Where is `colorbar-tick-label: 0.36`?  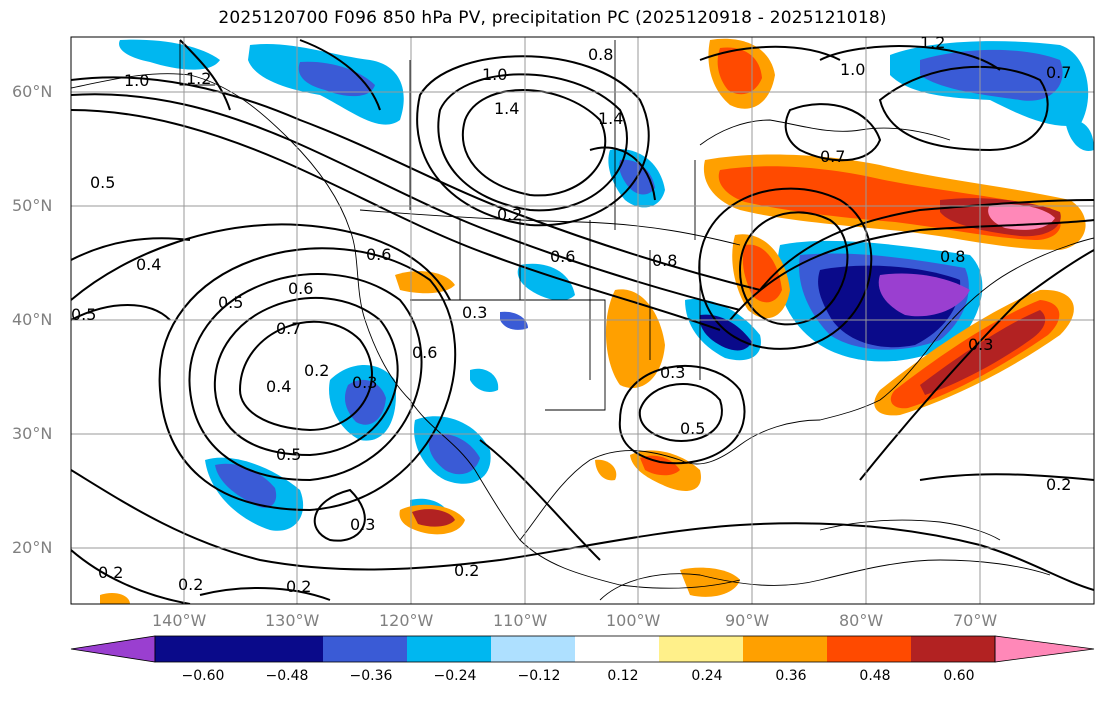
colorbar-tick-label: 0.36 is located at coordinates (791, 676).